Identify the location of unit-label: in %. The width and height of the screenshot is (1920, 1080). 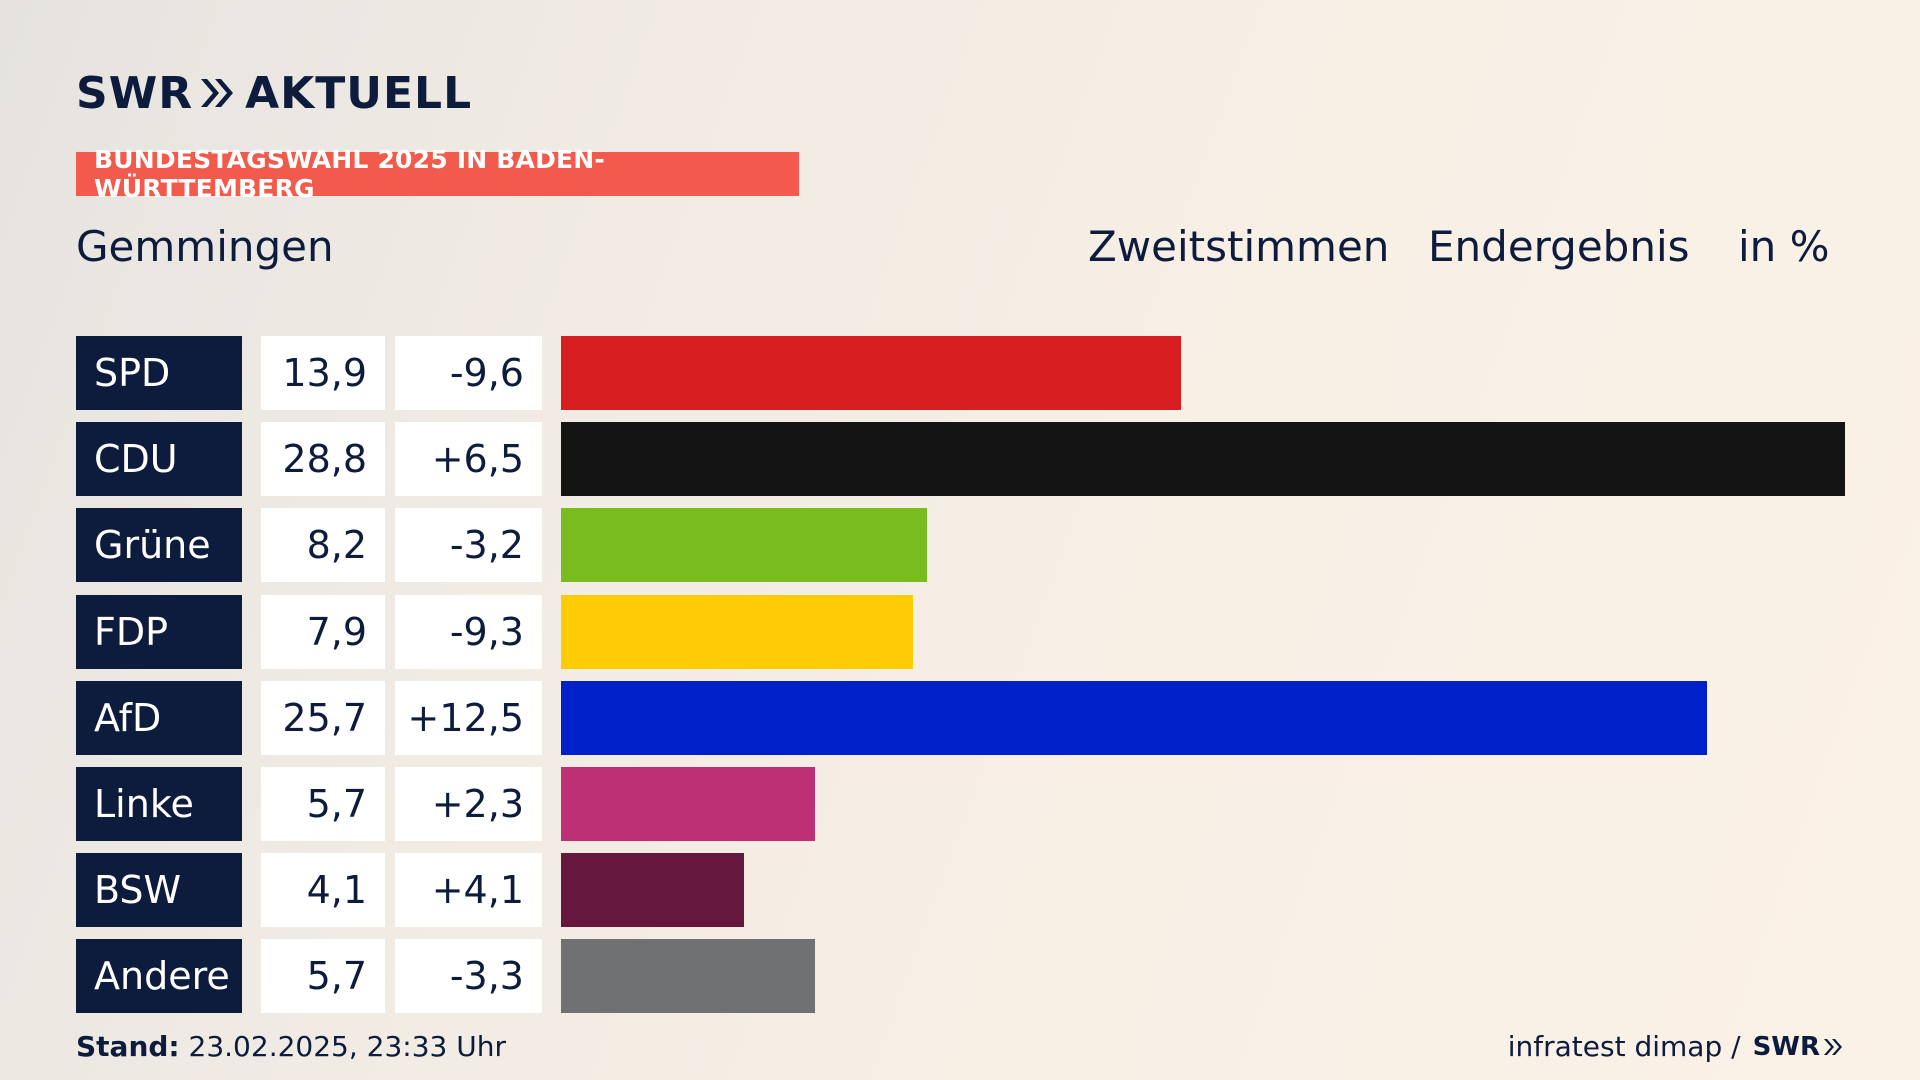
(1784, 246).